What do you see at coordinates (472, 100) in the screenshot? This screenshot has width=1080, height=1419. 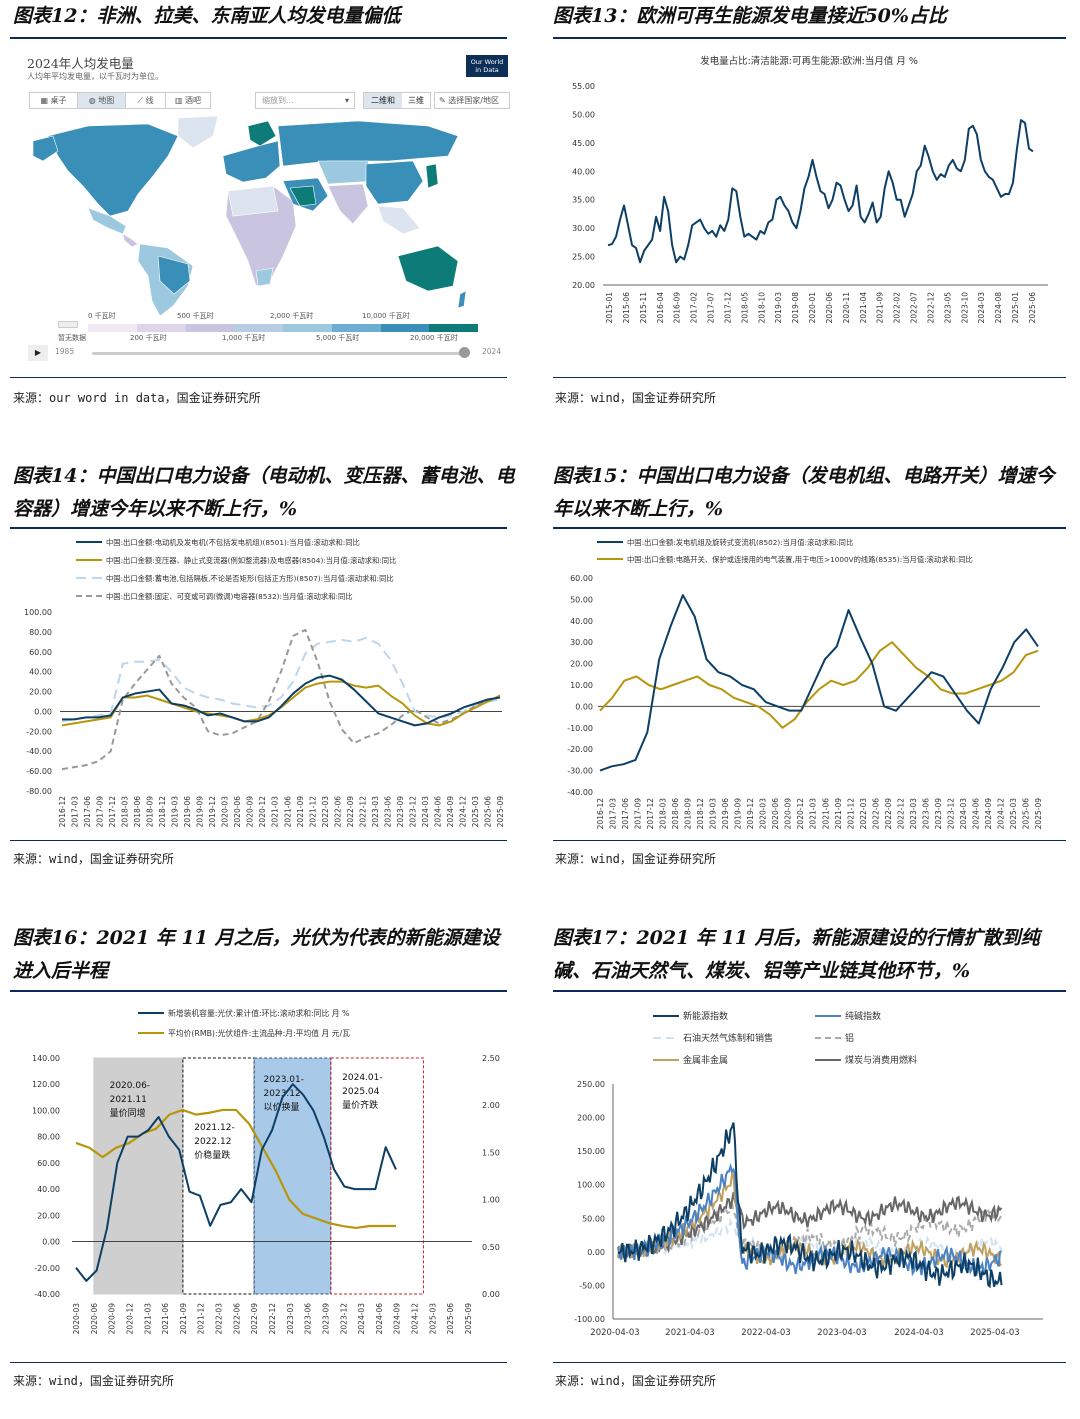 I see `select-country-button: ✎ 选择国家/地区` at bounding box center [472, 100].